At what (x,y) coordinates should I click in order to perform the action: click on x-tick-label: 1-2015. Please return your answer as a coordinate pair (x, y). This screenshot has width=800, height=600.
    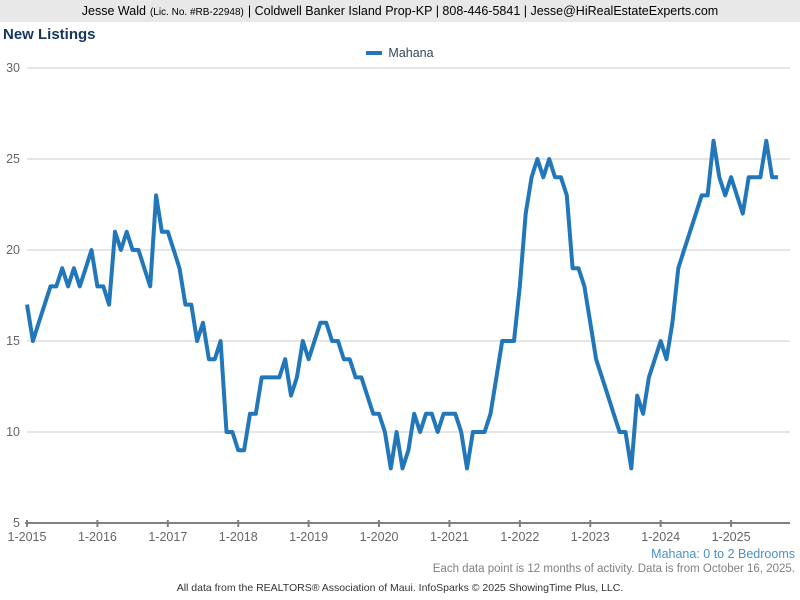
    Looking at the image, I should click on (27, 537).